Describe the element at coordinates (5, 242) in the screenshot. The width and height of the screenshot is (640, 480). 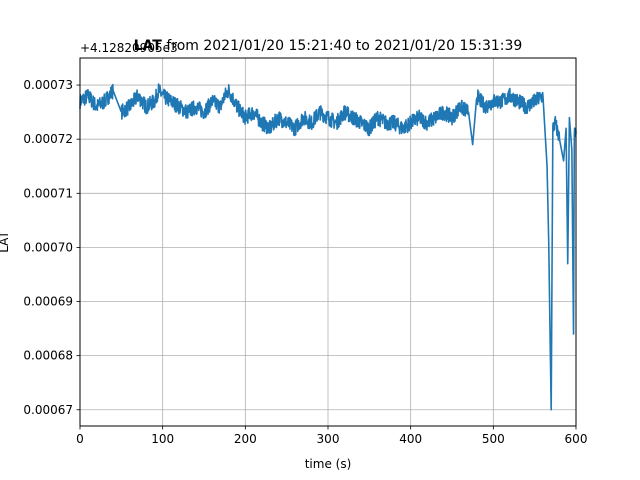
I see `y-axis-label: LAT` at that location.